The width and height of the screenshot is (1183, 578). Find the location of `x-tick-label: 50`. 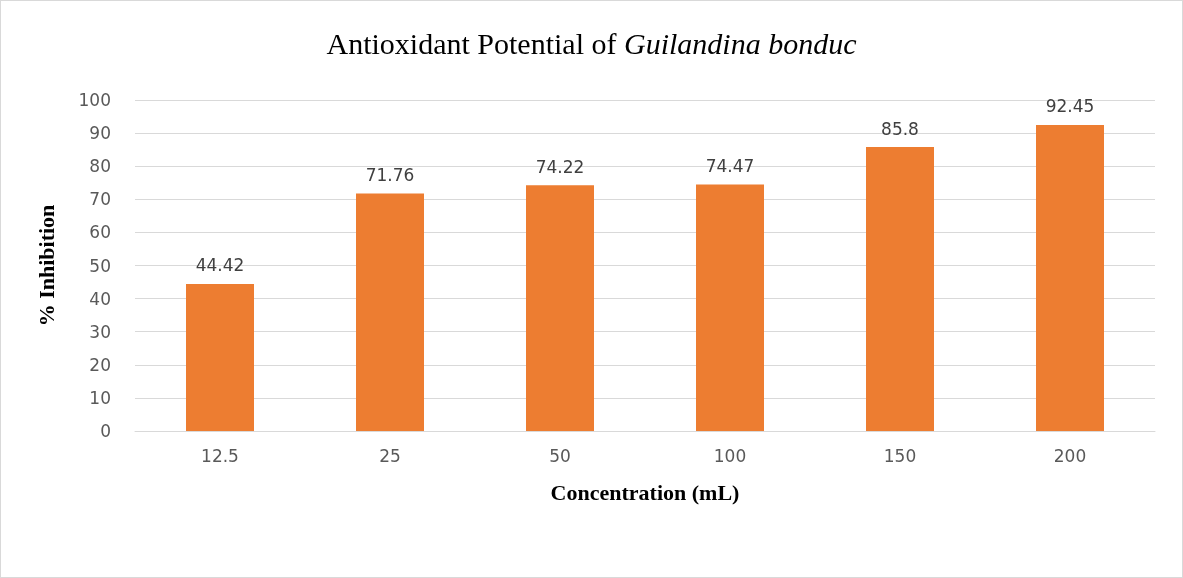

x-tick-label: 50 is located at coordinates (560, 455).